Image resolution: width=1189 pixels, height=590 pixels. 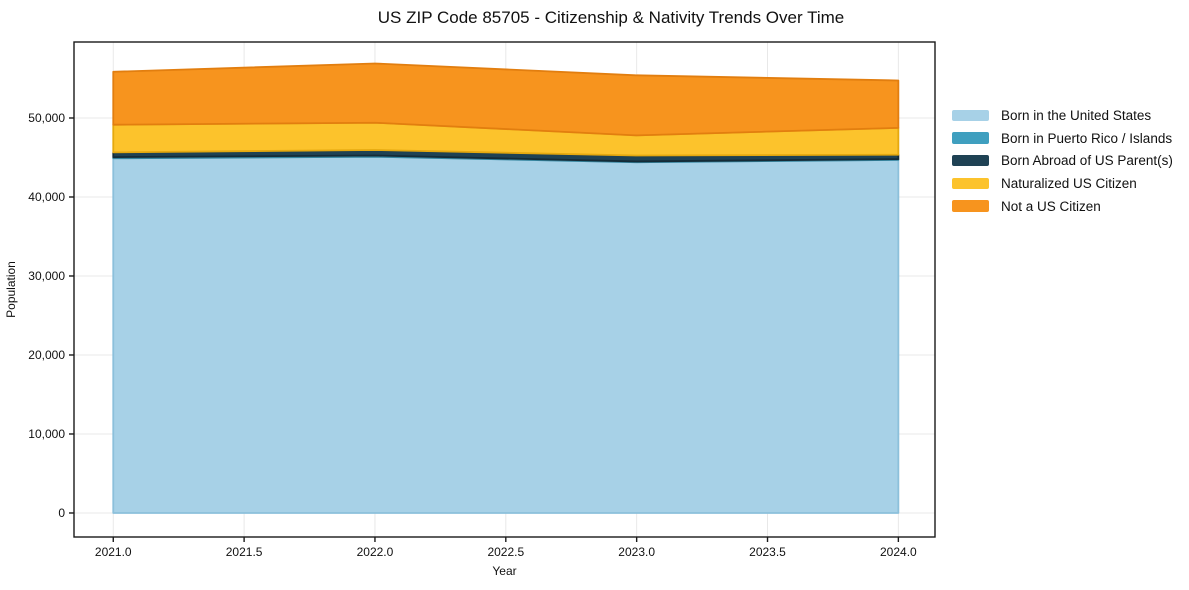 What do you see at coordinates (898, 552) in the screenshot?
I see `x-tick-label: 2024.0` at bounding box center [898, 552].